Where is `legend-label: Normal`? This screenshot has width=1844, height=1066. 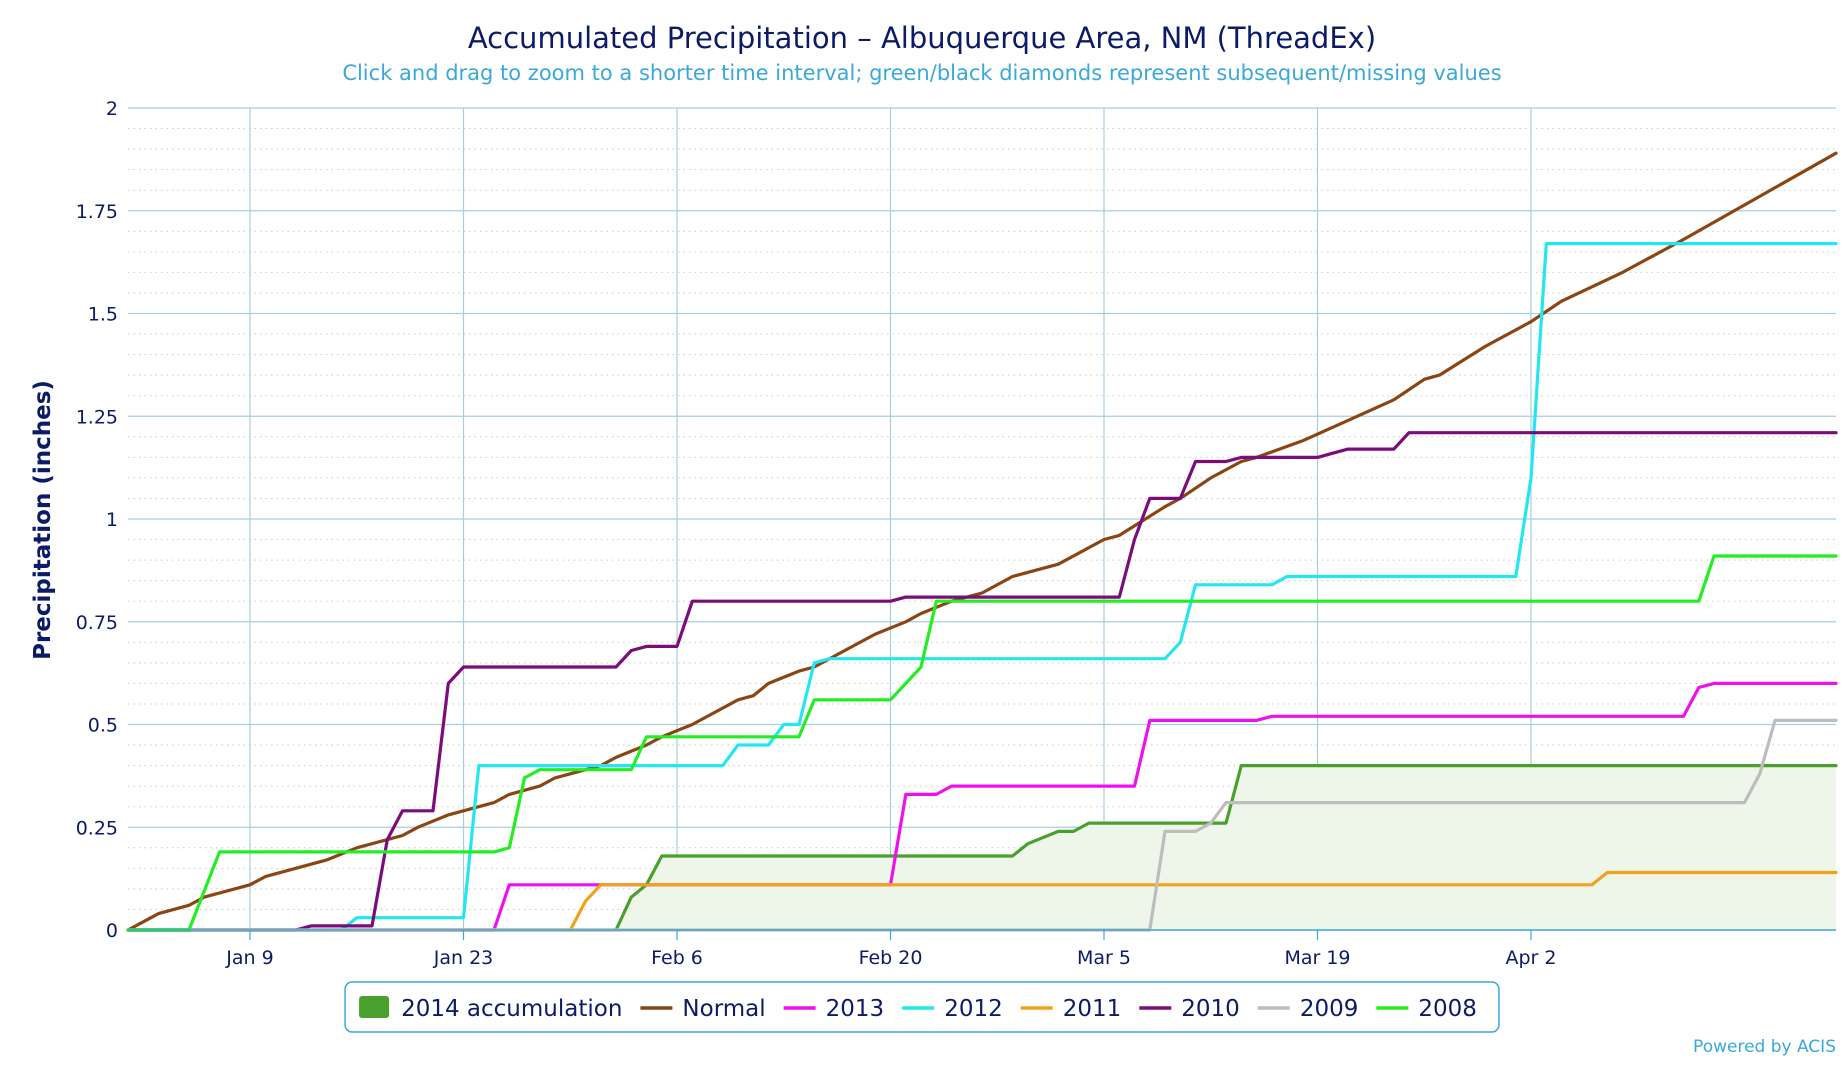
legend-label: Normal is located at coordinates (723, 1009).